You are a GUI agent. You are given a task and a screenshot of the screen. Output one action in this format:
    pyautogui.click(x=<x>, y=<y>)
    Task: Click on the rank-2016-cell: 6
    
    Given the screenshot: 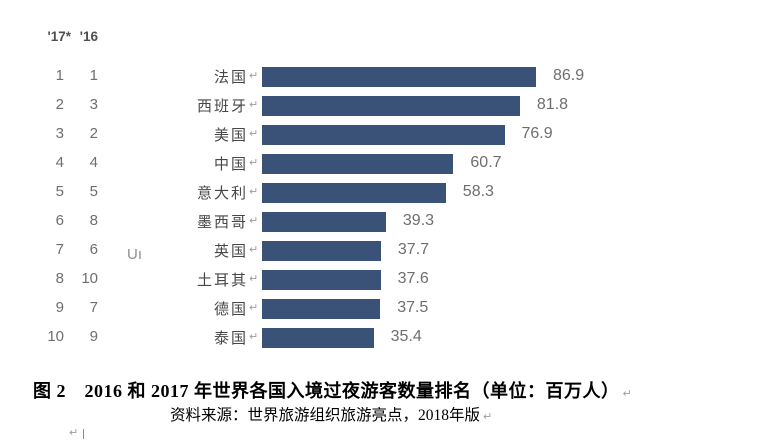 What is the action you would take?
    pyautogui.click(x=93, y=250)
    